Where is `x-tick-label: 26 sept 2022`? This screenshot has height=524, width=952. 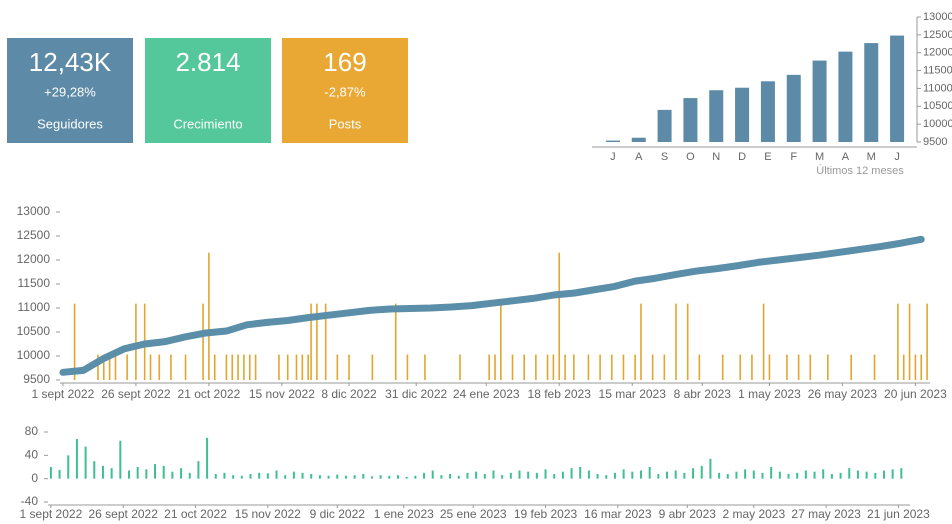 x-tick-label: 26 sept 2022 is located at coordinates (136, 394).